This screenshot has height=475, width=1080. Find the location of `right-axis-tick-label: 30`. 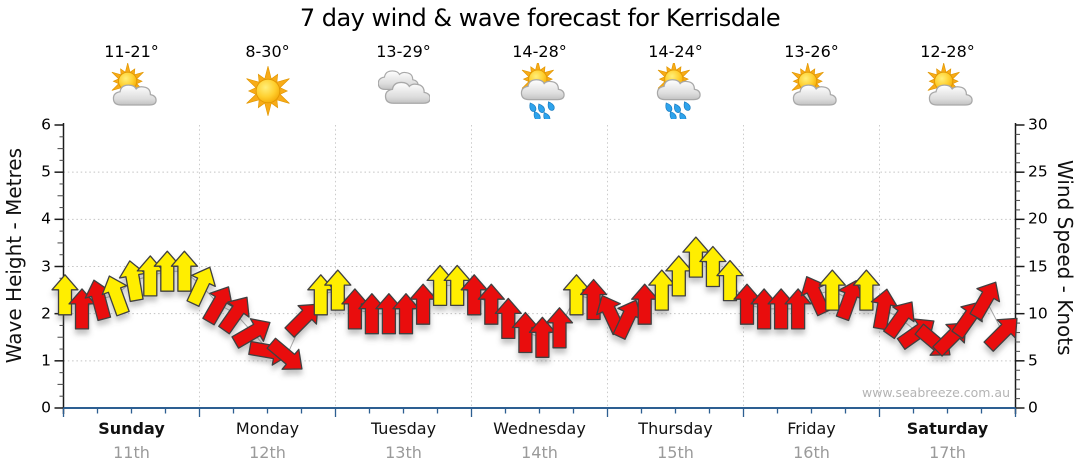

right-axis-tick-label: 30 is located at coordinates (1038, 124).